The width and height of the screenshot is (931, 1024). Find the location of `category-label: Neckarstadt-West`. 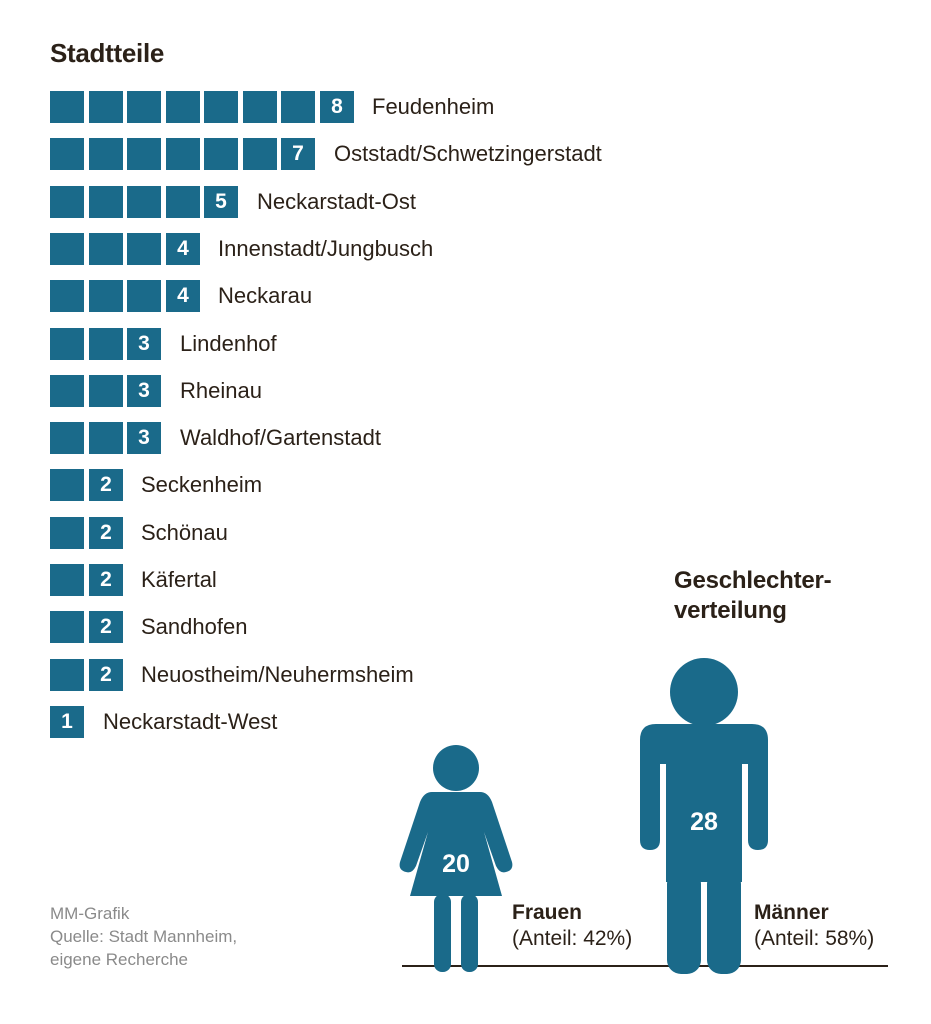

category-label: Neckarstadt-West is located at coordinates (190, 721).